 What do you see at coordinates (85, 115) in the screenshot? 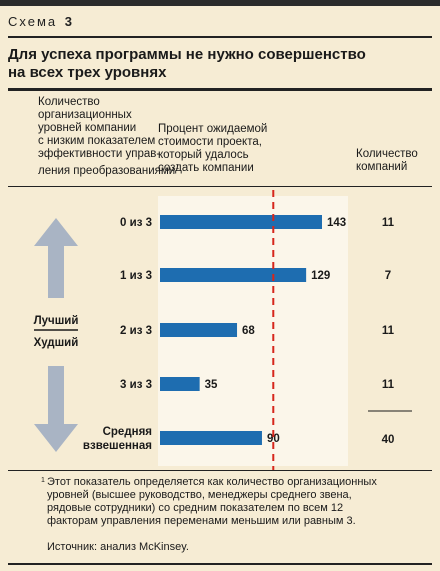
I see `left-header-line: организационных` at bounding box center [85, 115].